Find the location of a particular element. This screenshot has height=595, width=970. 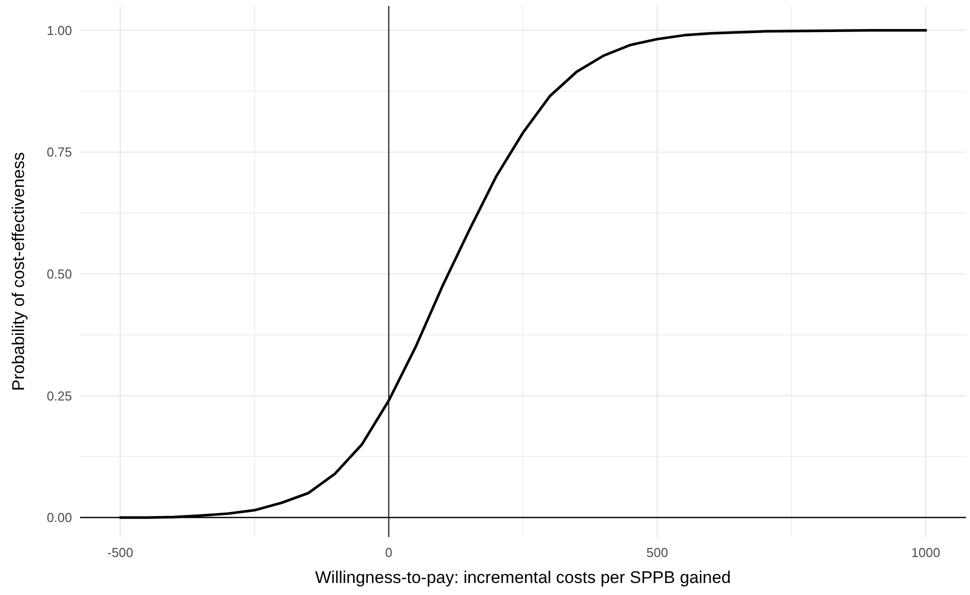

y-tick-label: 0.25 is located at coordinates (59, 396).